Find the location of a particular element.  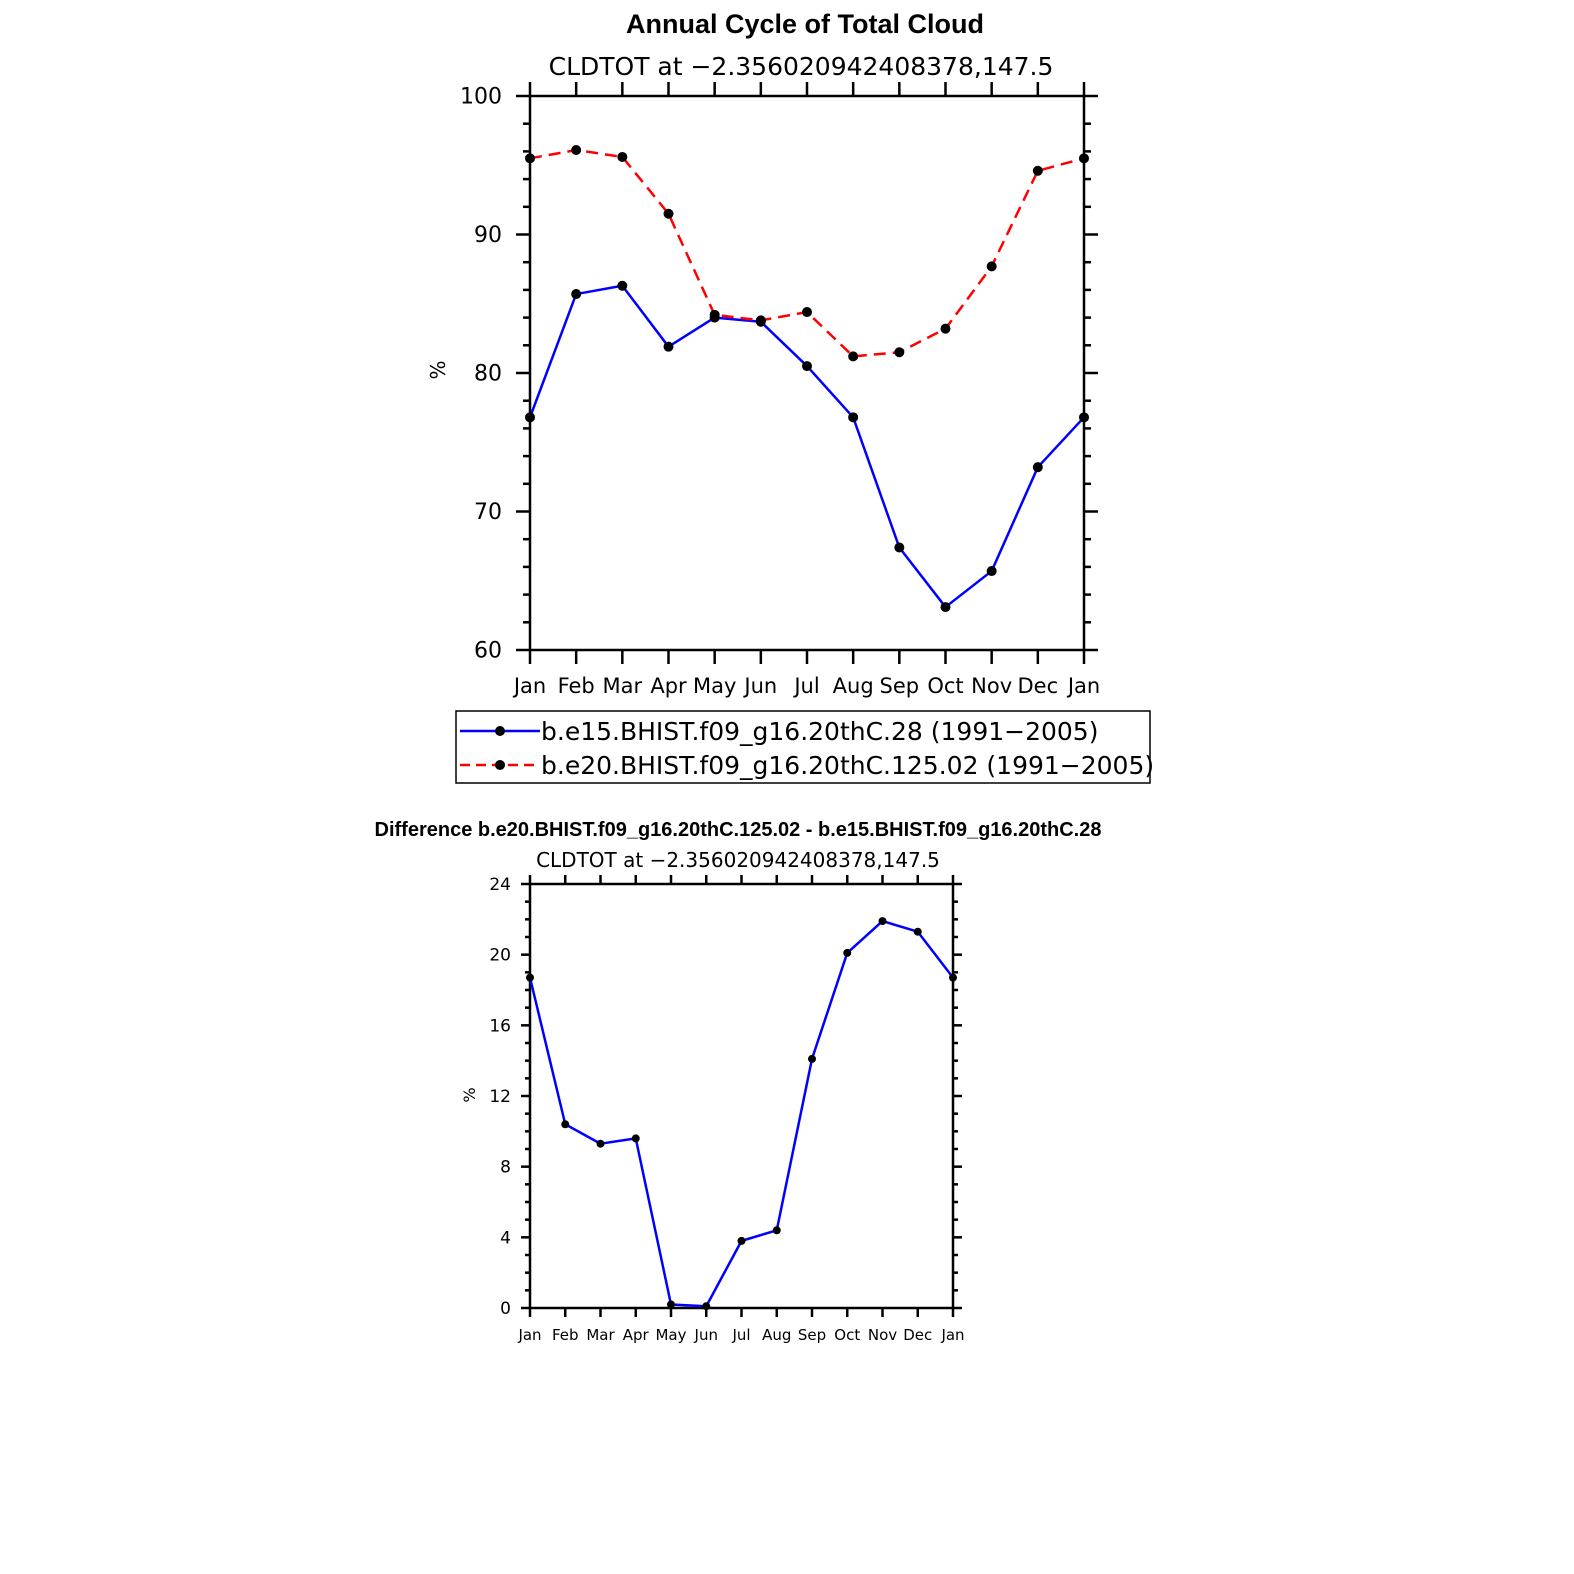

y-tick-label: 90 is located at coordinates (488, 235).